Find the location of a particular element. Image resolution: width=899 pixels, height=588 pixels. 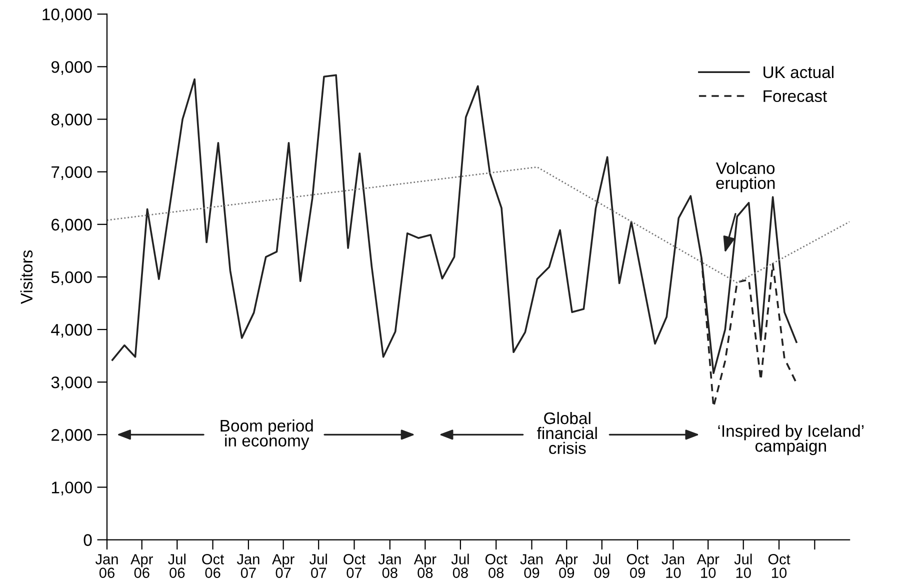

y-tick-label: 5,000 is located at coordinates (71, 278).